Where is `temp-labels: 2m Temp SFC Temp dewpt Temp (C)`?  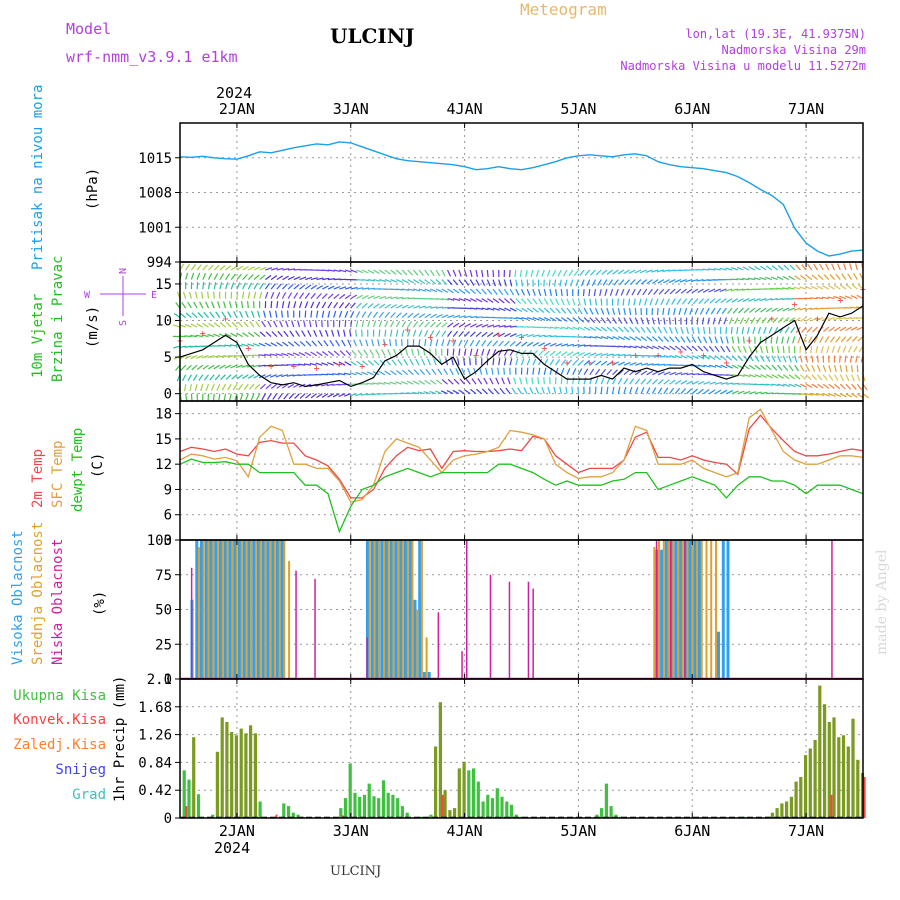 temp-labels: 2m Temp SFC Temp dewpt Temp (C) is located at coordinates (68, 470).